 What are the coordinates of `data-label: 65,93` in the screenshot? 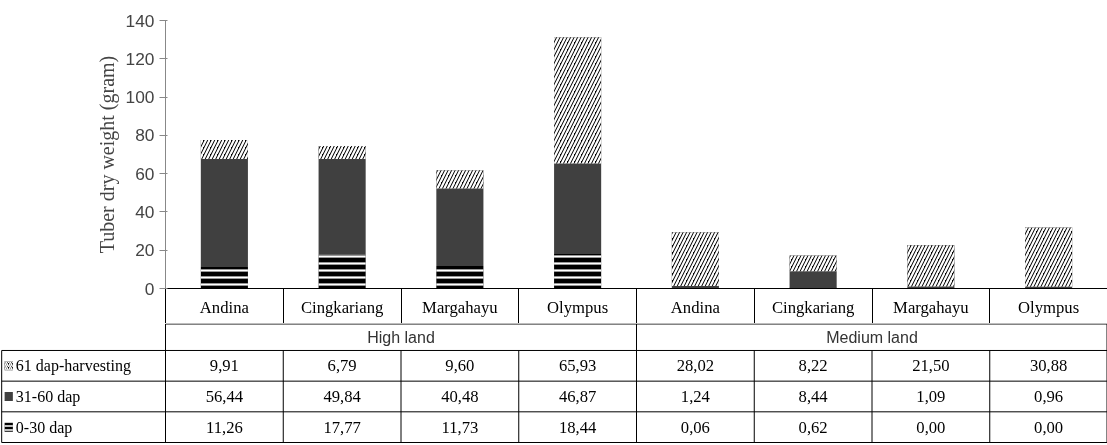 It's located at (577, 366).